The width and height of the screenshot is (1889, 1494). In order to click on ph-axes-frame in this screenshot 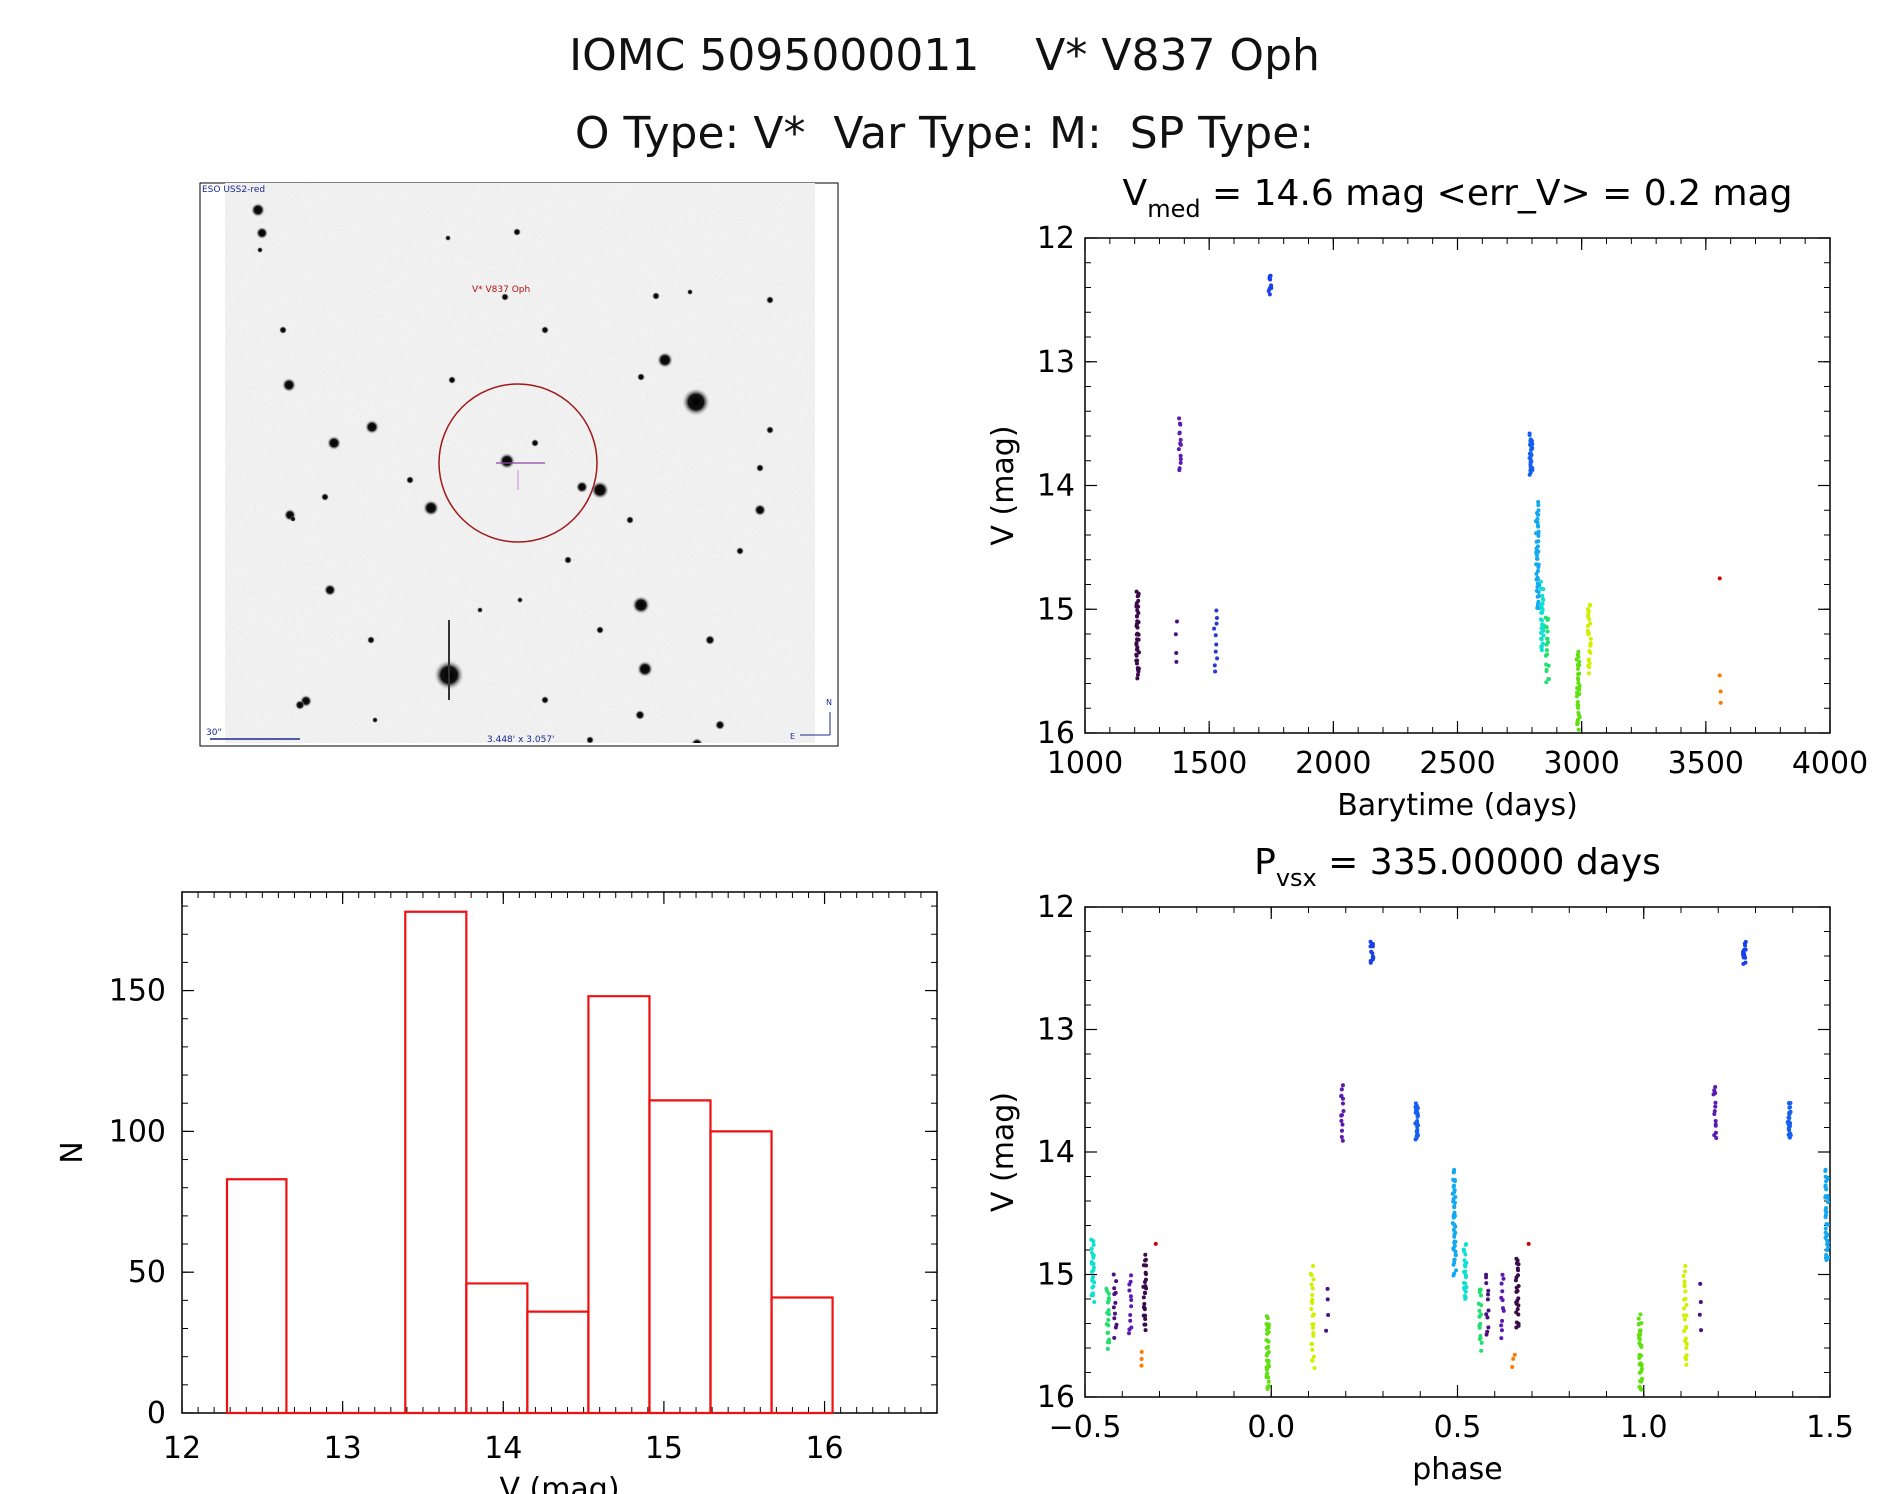, I will do `click(1457, 1152)`.